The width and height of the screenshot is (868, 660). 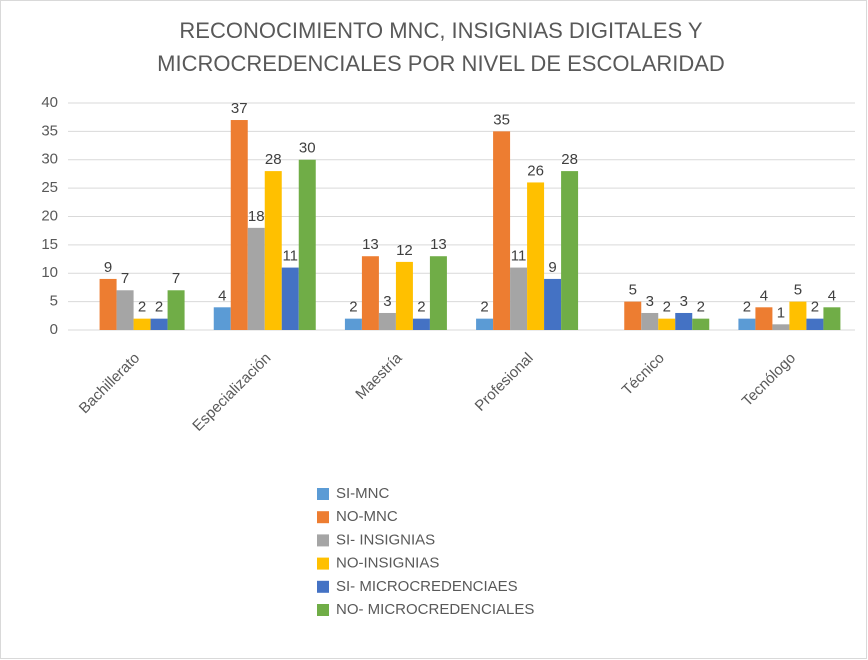 I want to click on y-tick-label: 40, so click(x=49, y=102).